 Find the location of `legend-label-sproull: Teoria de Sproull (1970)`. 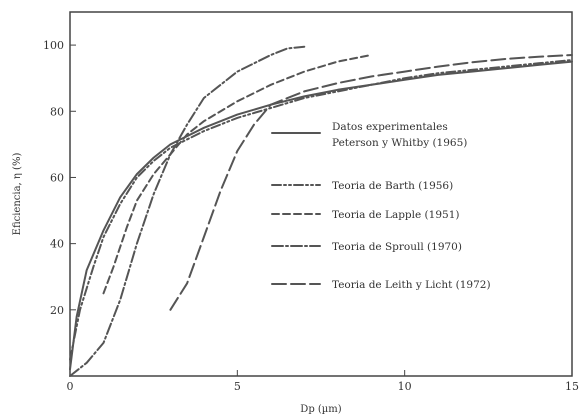

legend-label-sproull: Teoria de Sproull (1970) is located at coordinates (397, 247).